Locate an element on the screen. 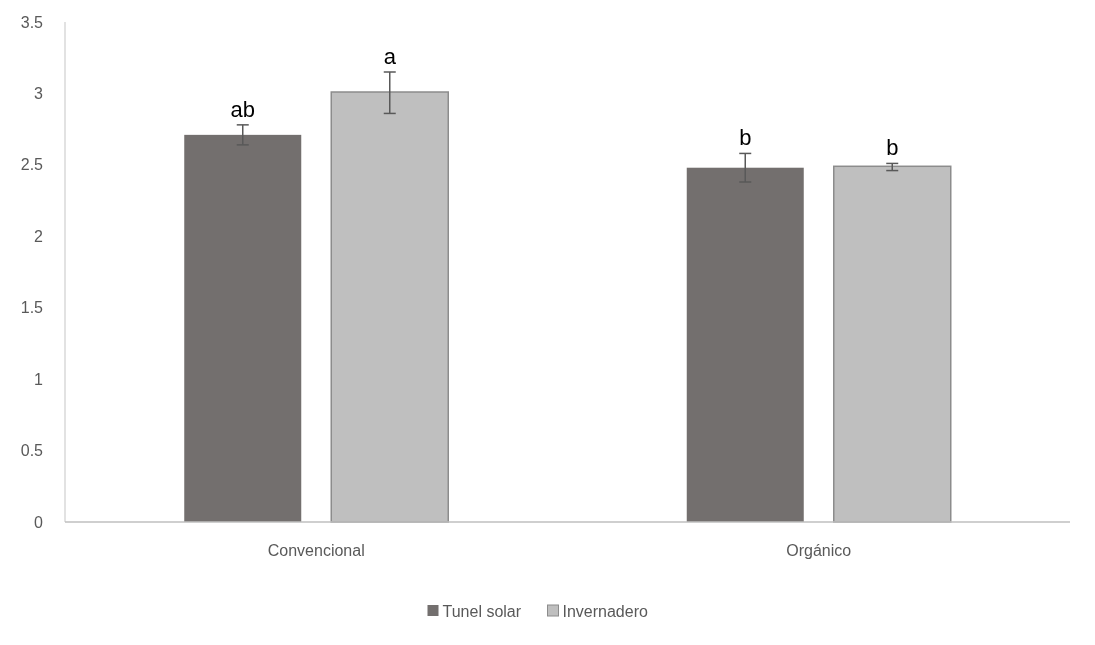 This screenshot has height=645, width=1095. data-label: a is located at coordinates (390, 56).